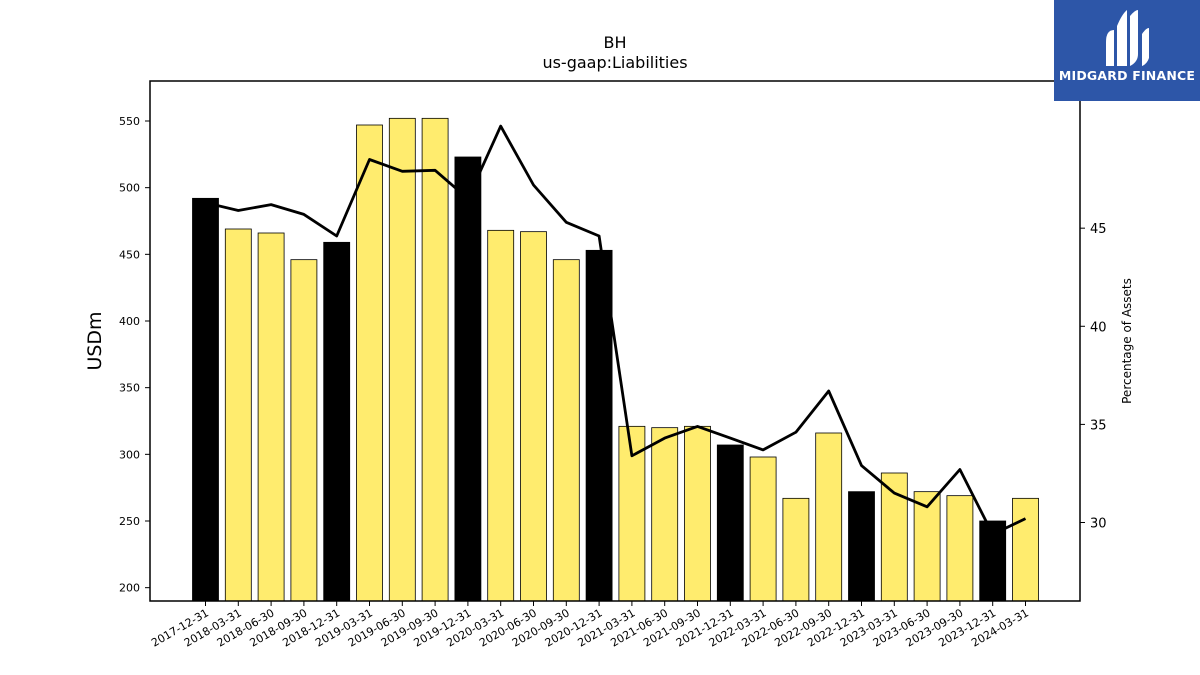  What do you see at coordinates (1127, 38) in the screenshot?
I see `midgard-logo-icon` at bounding box center [1127, 38].